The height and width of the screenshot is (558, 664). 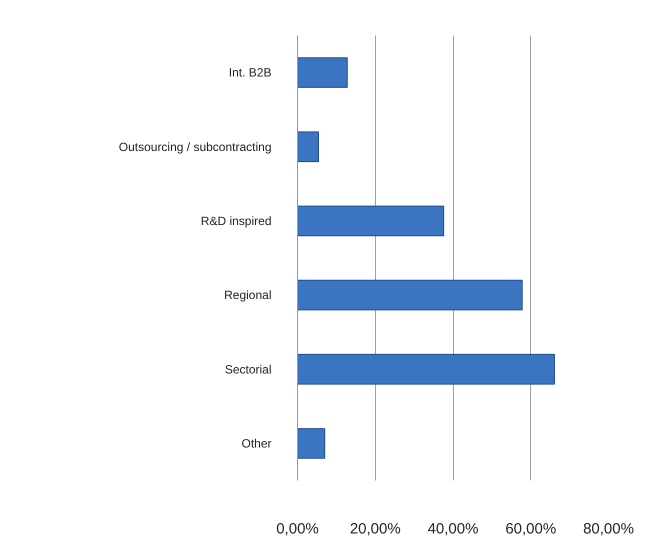 What do you see at coordinates (608, 529) in the screenshot?
I see `x-tick-label: 80,00%` at bounding box center [608, 529].